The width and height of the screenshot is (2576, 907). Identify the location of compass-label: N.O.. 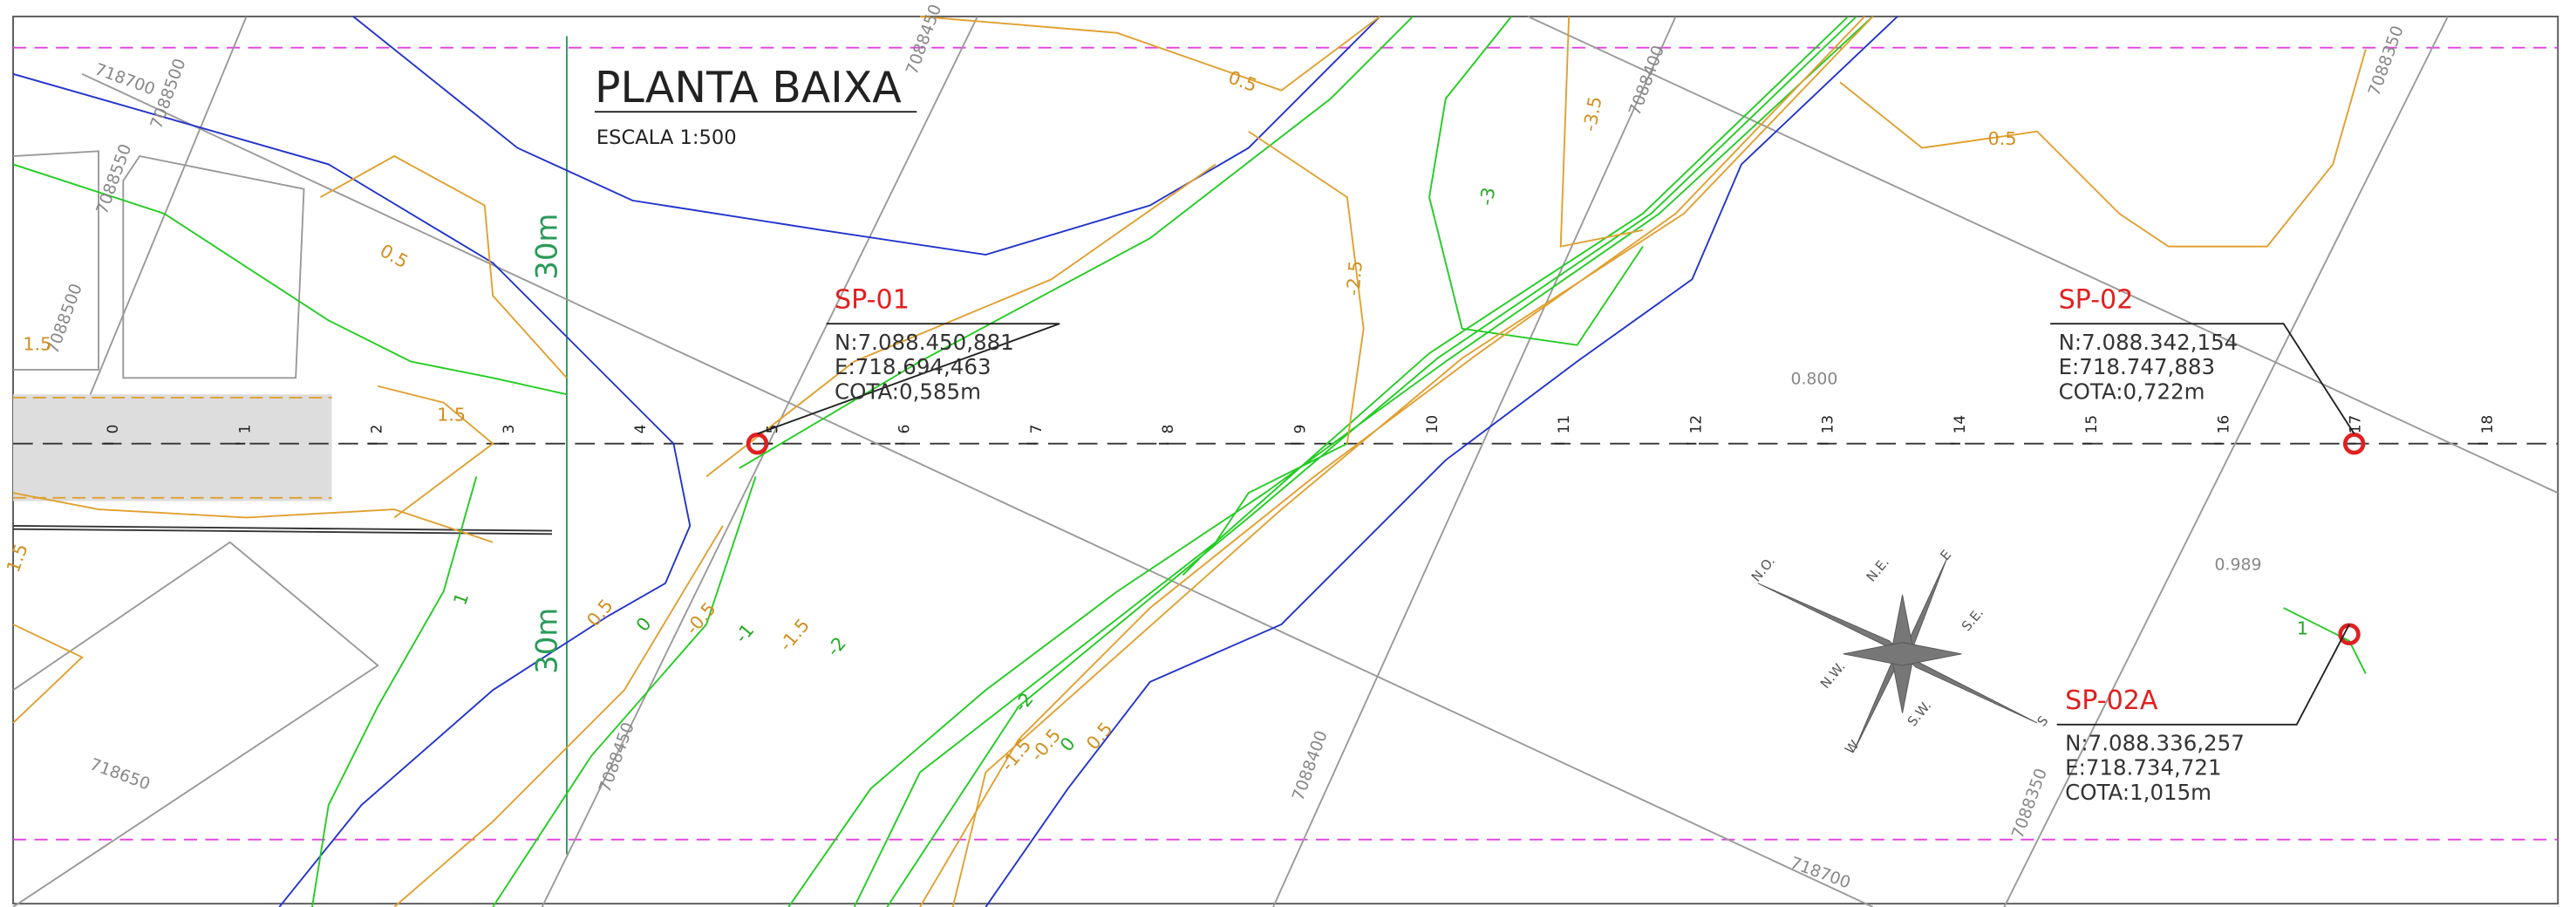
(1763, 568).